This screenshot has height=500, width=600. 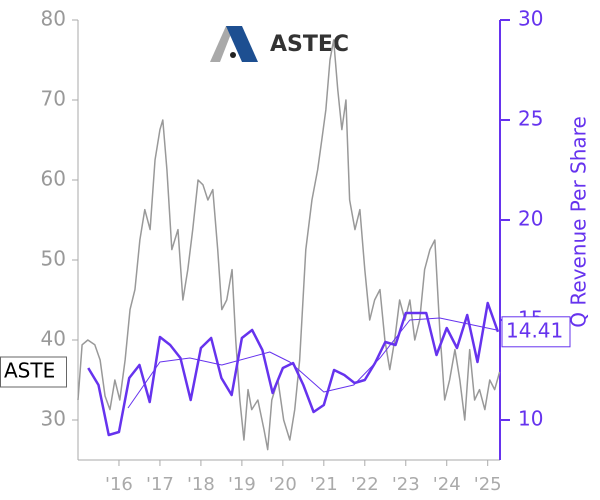 I want to click on logo: ASTEC, so click(x=279, y=44).